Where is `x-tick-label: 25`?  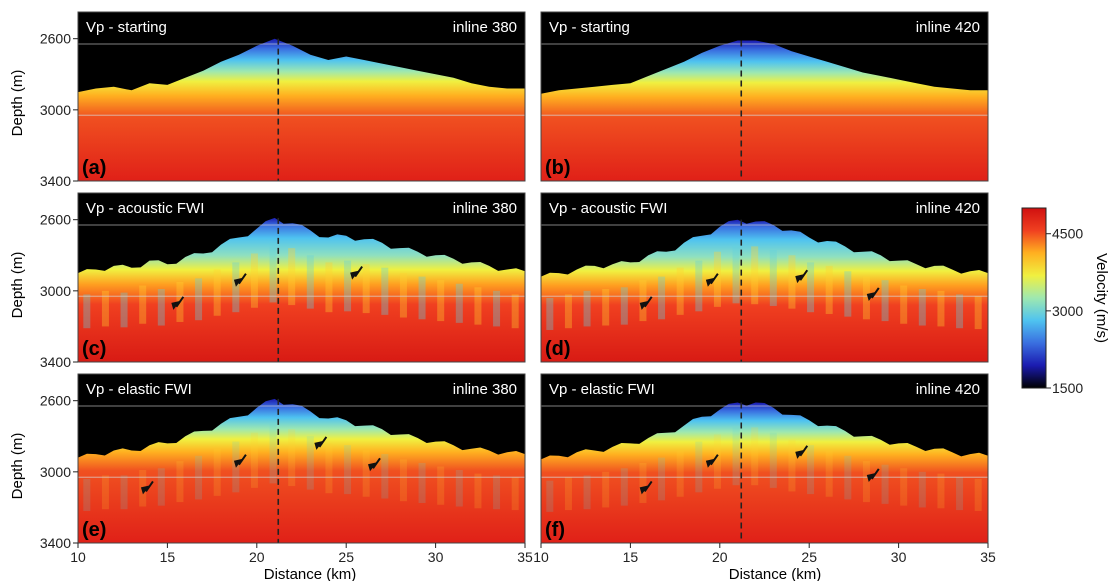
x-tick-label: 25 is located at coordinates (809, 557).